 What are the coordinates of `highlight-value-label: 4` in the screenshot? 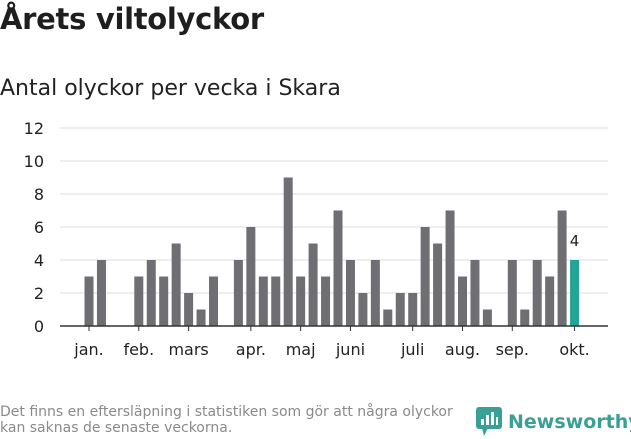 It's located at (575, 241).